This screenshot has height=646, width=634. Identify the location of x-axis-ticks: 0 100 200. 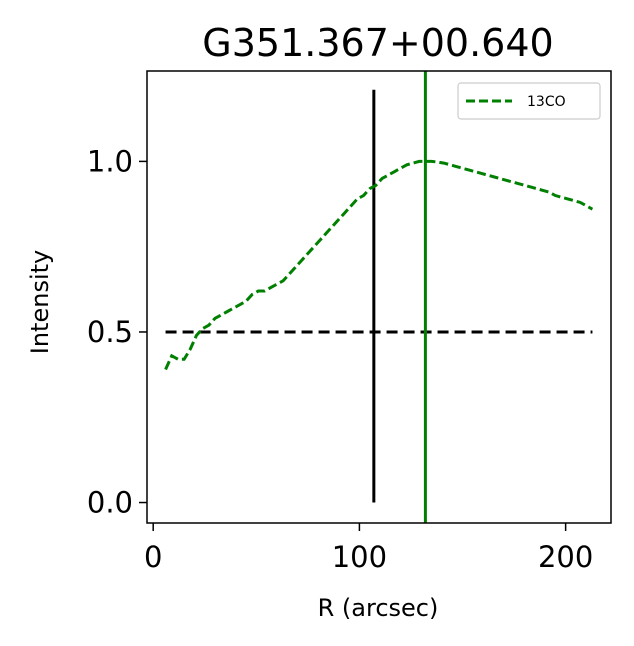
(368, 548).